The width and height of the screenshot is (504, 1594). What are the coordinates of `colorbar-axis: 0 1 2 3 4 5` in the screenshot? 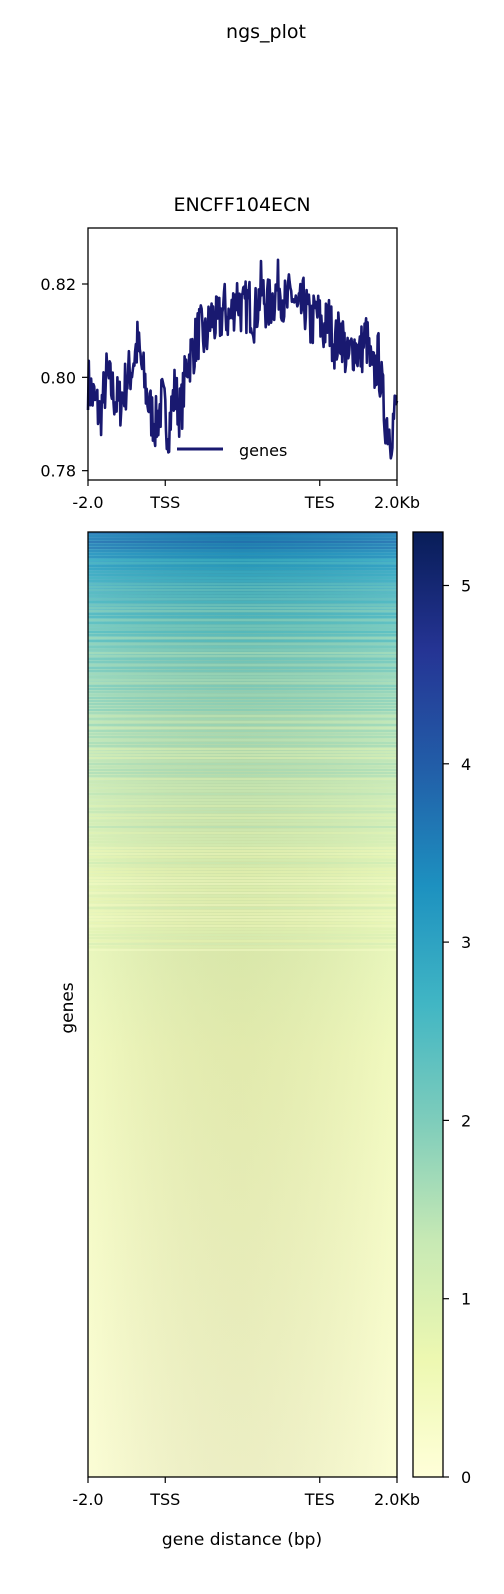 It's located at (457, 1031).